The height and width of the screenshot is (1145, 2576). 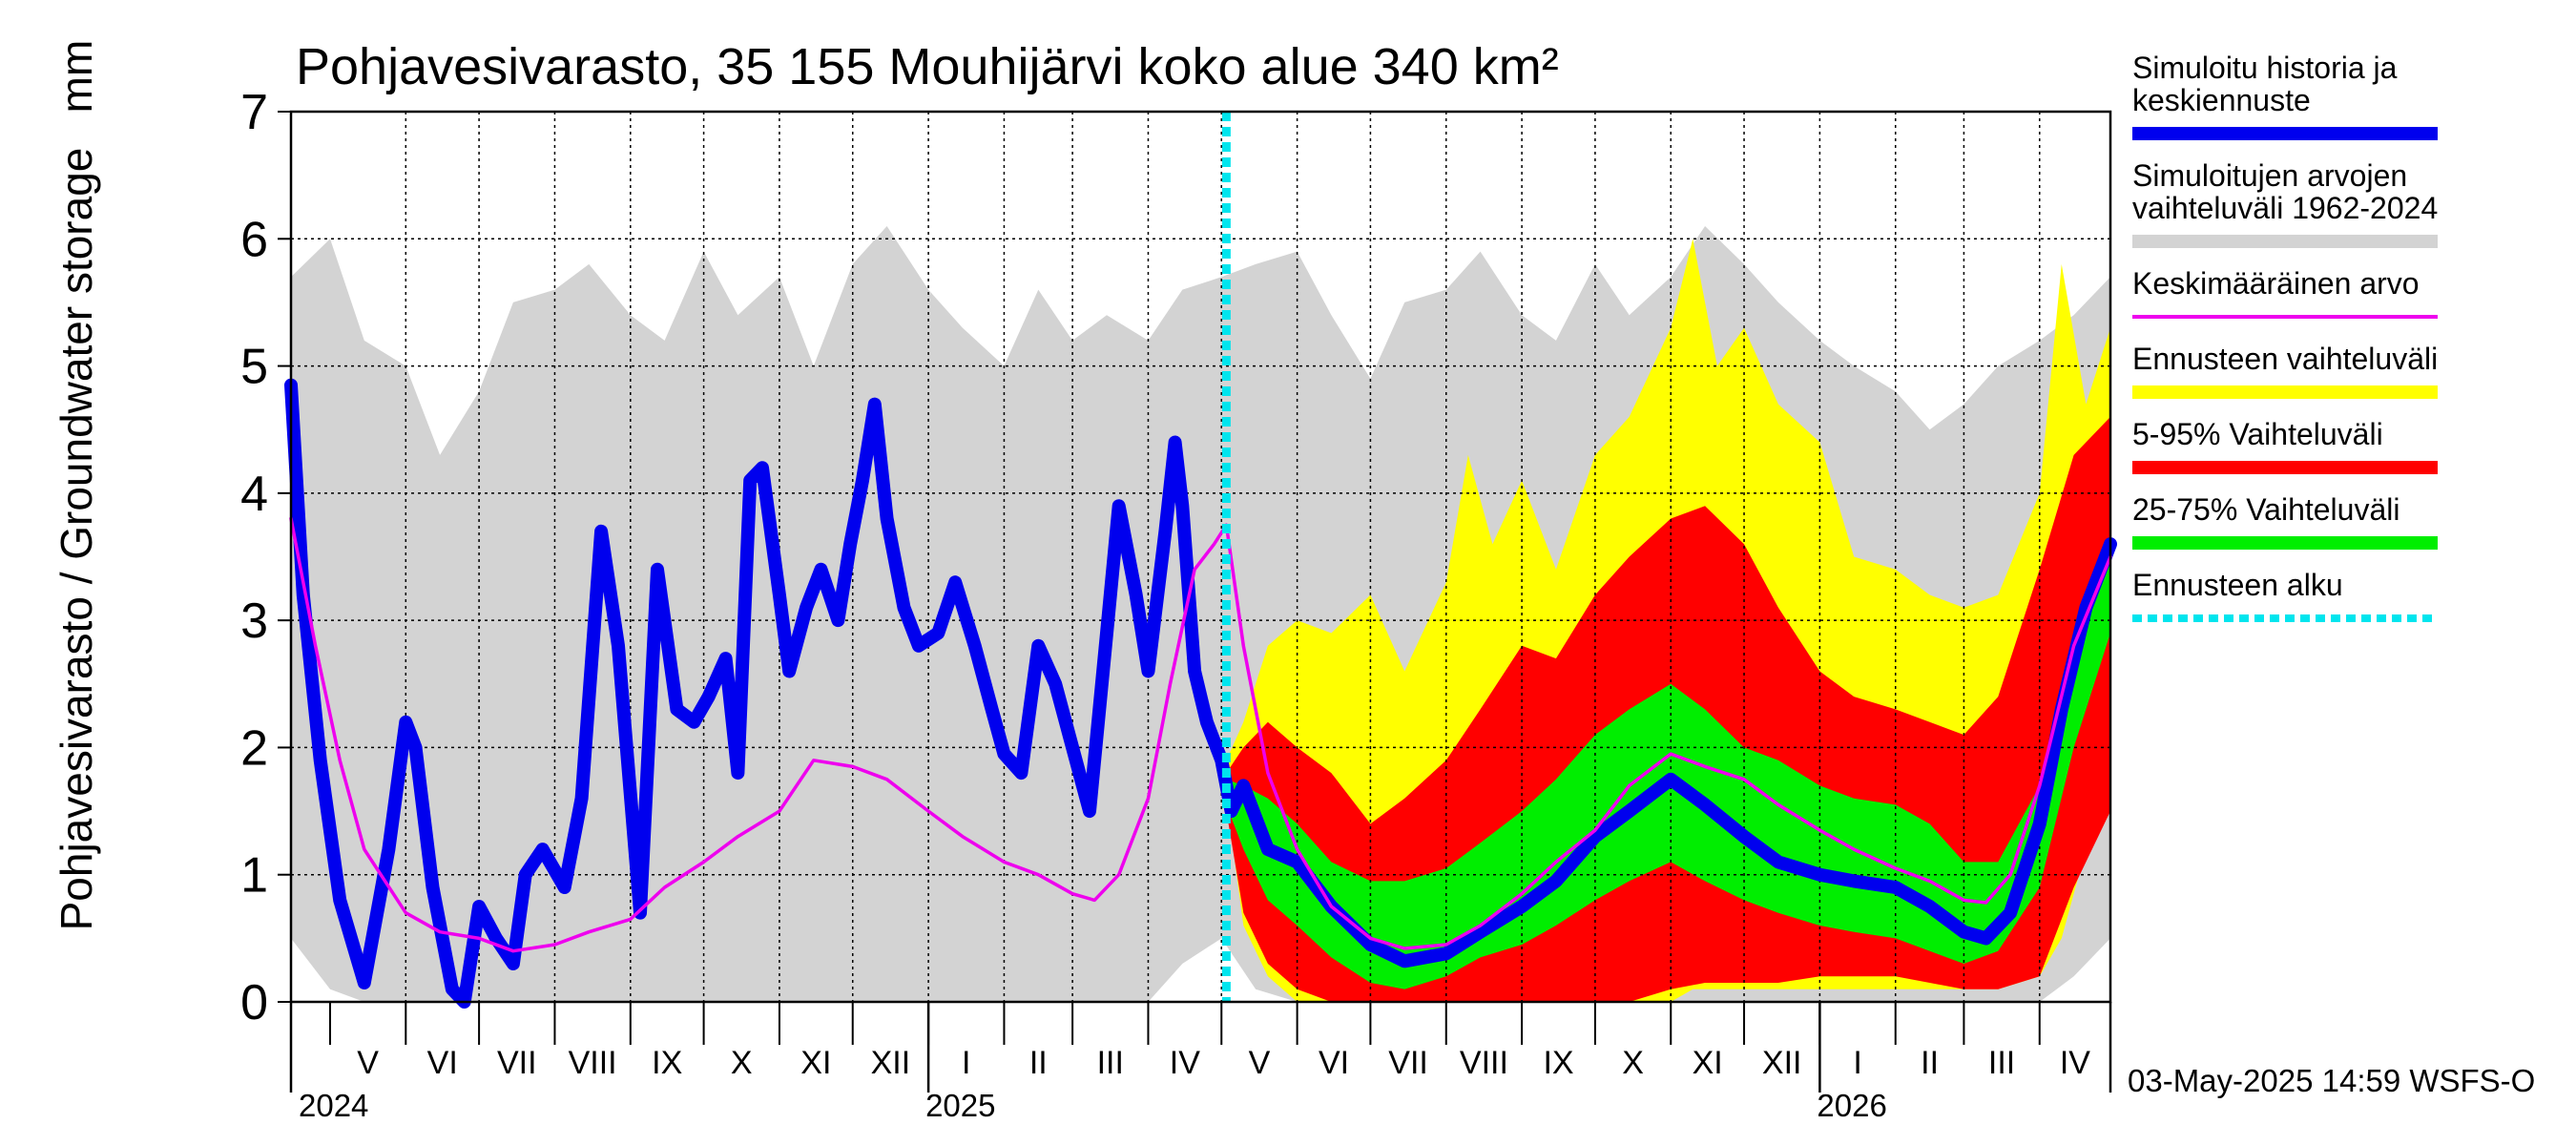 I want to click on y-tick-label: 0, so click(x=254, y=1003).